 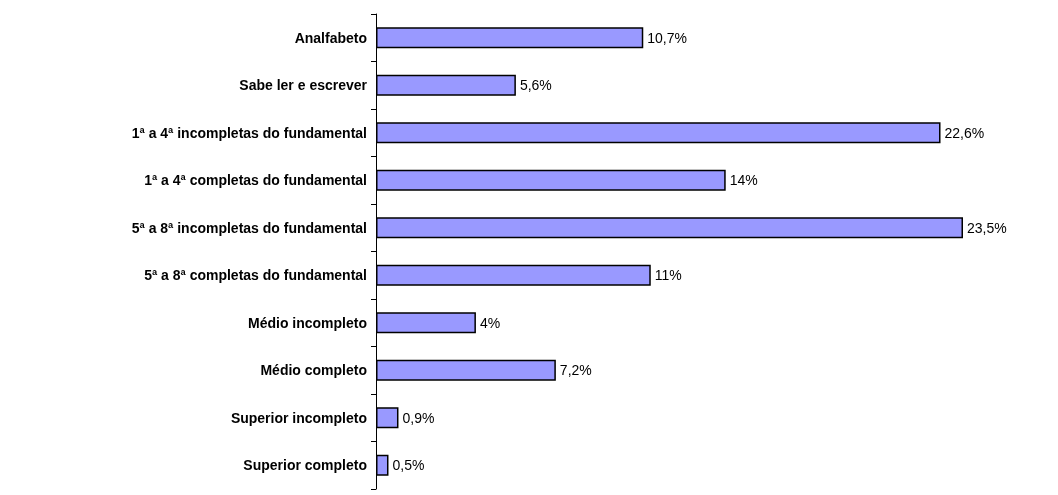 I want to click on y-tick-label: 5ª a 8ª completas do fundamental, so click(x=255, y=275).